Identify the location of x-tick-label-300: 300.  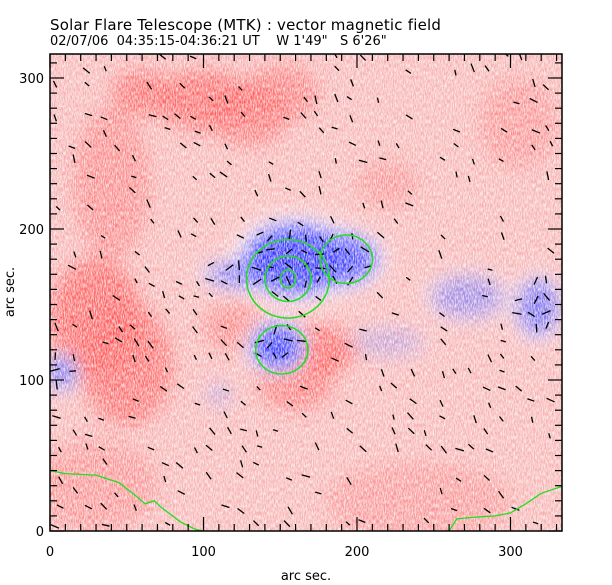
(510, 552).